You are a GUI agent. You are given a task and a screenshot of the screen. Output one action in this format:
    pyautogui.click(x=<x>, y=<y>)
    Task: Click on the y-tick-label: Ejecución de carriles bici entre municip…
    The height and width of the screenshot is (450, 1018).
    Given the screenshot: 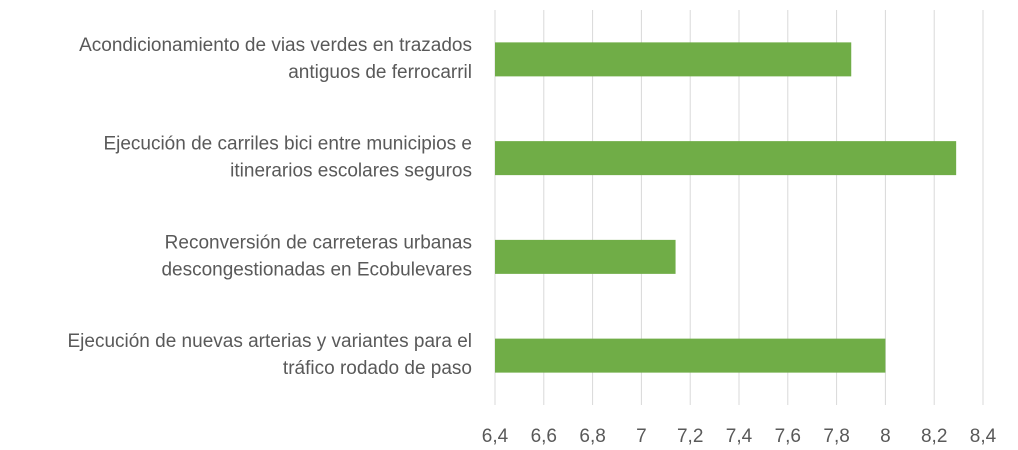 What is the action you would take?
    pyautogui.click(x=287, y=144)
    